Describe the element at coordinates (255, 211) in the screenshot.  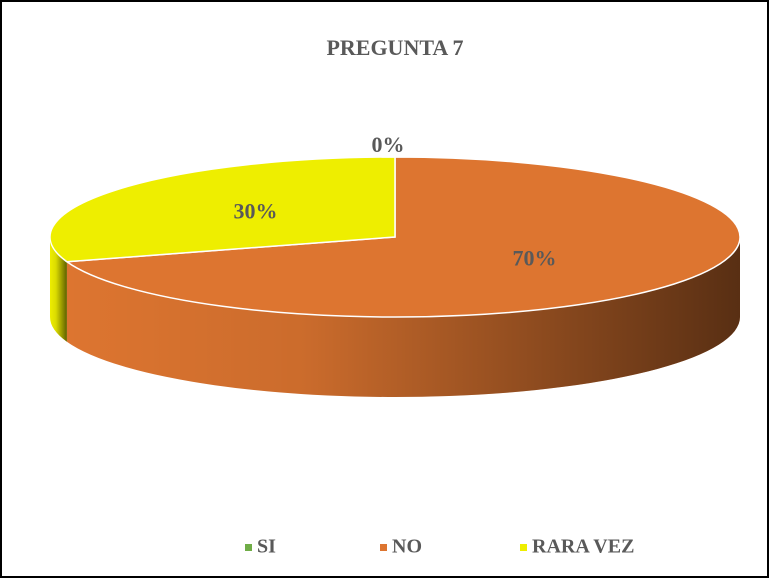
I see `data-label: 30%` at that location.